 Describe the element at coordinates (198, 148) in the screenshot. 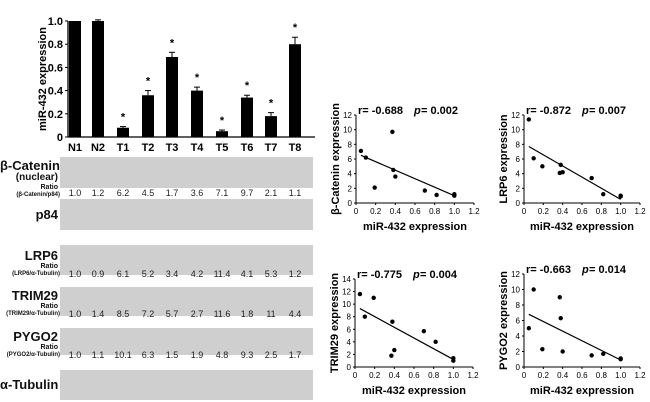

I see `x-tick-label: T4` at that location.